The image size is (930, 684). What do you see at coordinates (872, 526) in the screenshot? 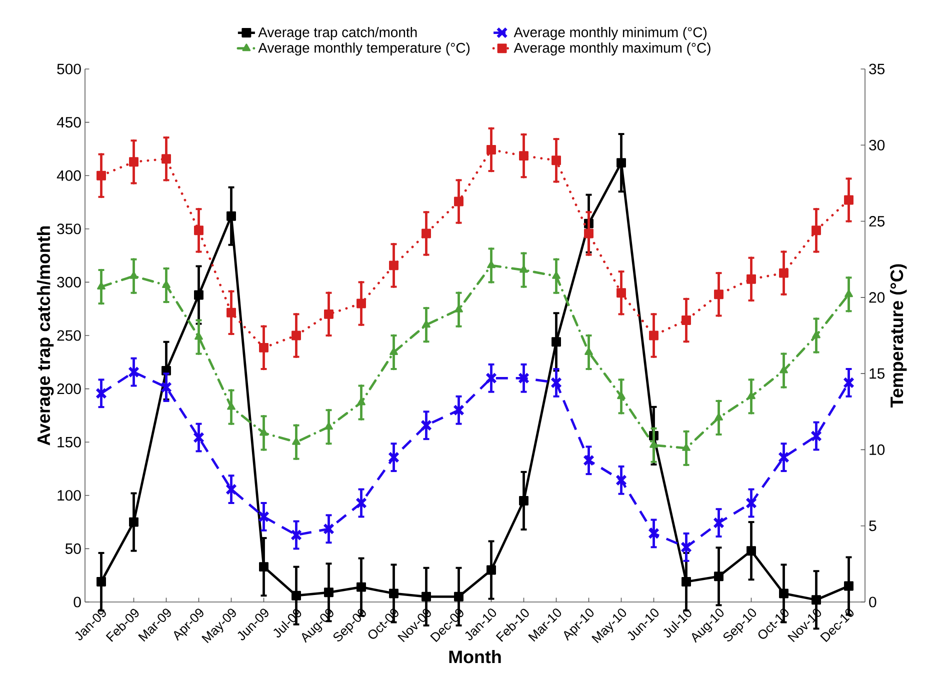
I see `y2-tick-label: 5` at bounding box center [872, 526].